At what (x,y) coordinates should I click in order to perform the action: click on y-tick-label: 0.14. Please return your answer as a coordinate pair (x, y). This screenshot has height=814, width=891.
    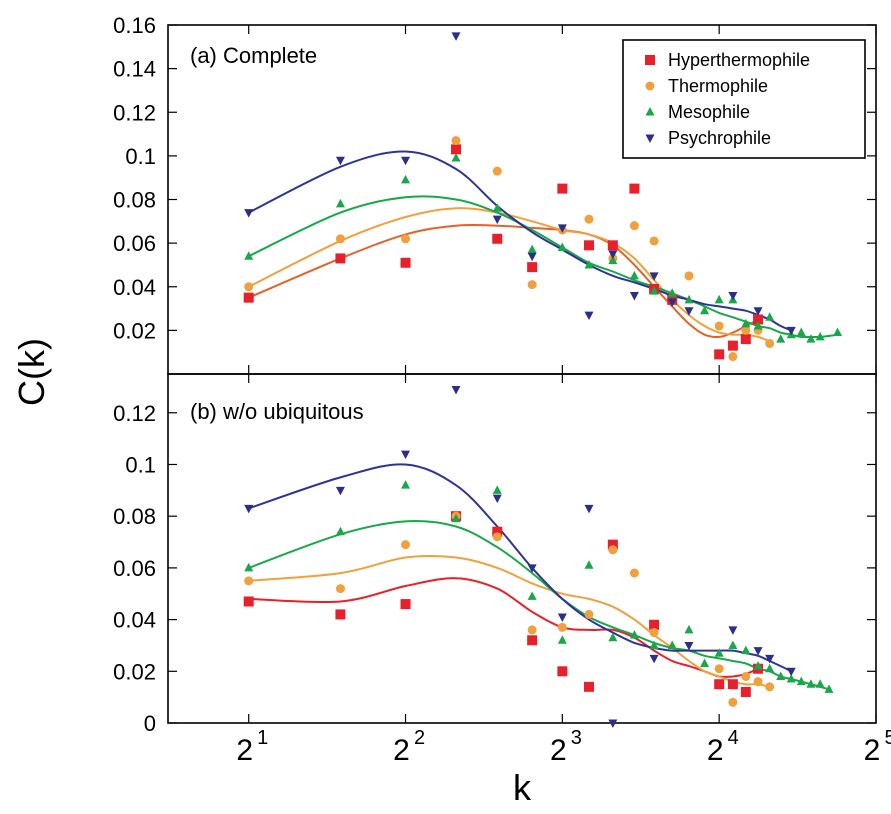
    Looking at the image, I should click on (134, 69).